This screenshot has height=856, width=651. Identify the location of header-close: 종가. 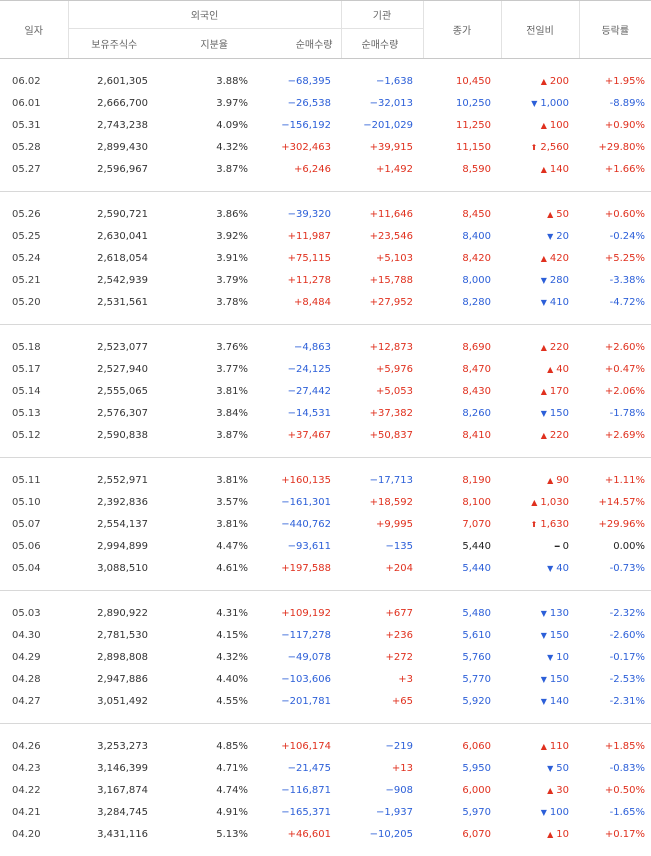
(462, 30).